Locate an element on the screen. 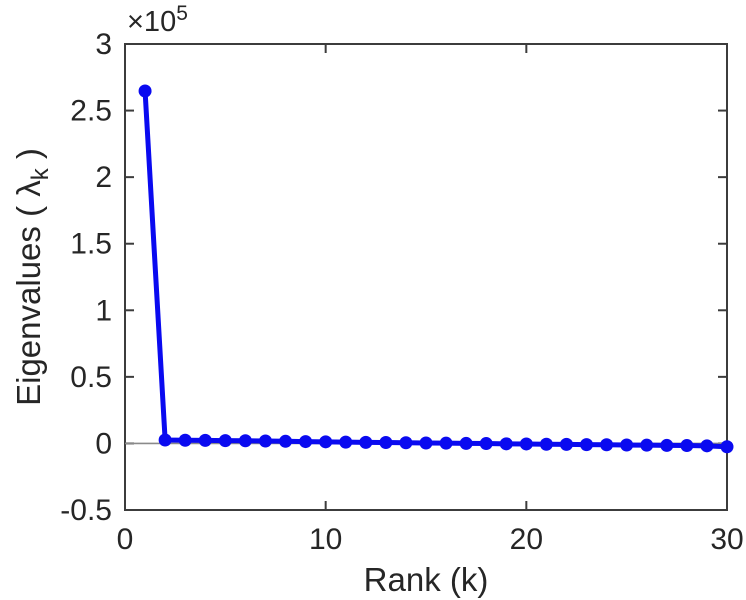 The height and width of the screenshot is (600, 746). y-axis-multiplier-label: ×10⁵ is located at coordinates (157, 20).